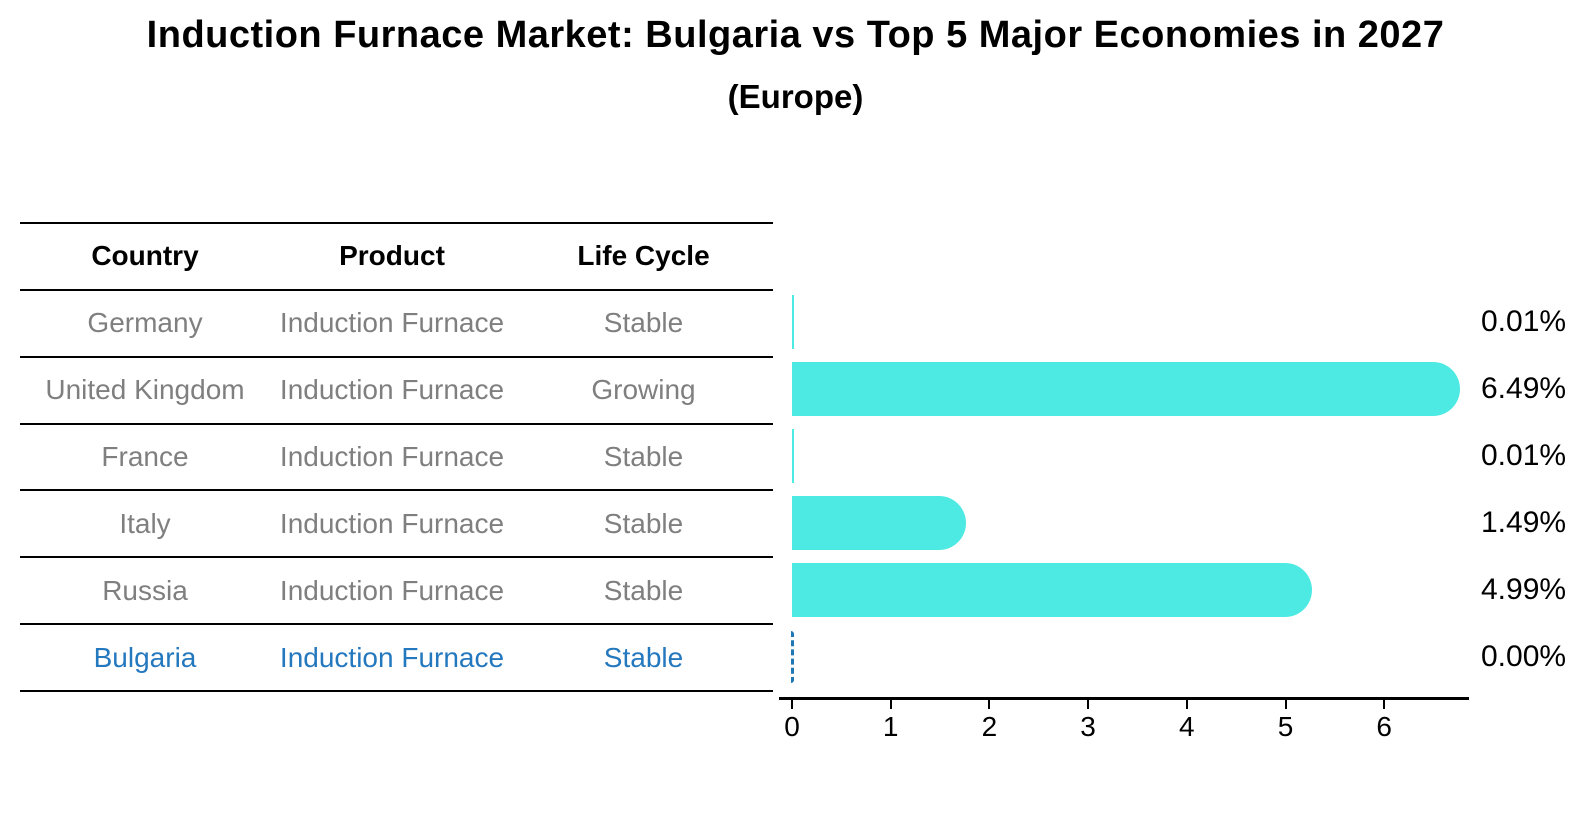  What do you see at coordinates (1524, 388) in the screenshot?
I see `value-label-united-kingdom: 6.49%` at bounding box center [1524, 388].